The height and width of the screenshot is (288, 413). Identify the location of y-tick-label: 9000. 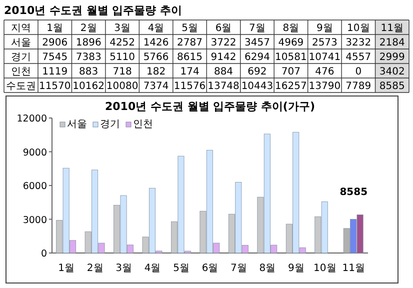
(34, 152).